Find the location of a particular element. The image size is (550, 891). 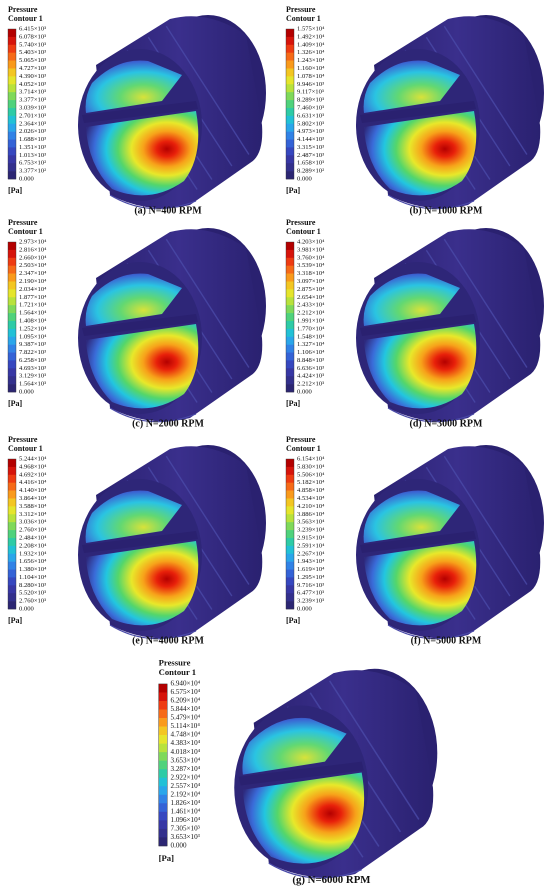

legend-level: 8.848×10³ is located at coordinates (310, 360).